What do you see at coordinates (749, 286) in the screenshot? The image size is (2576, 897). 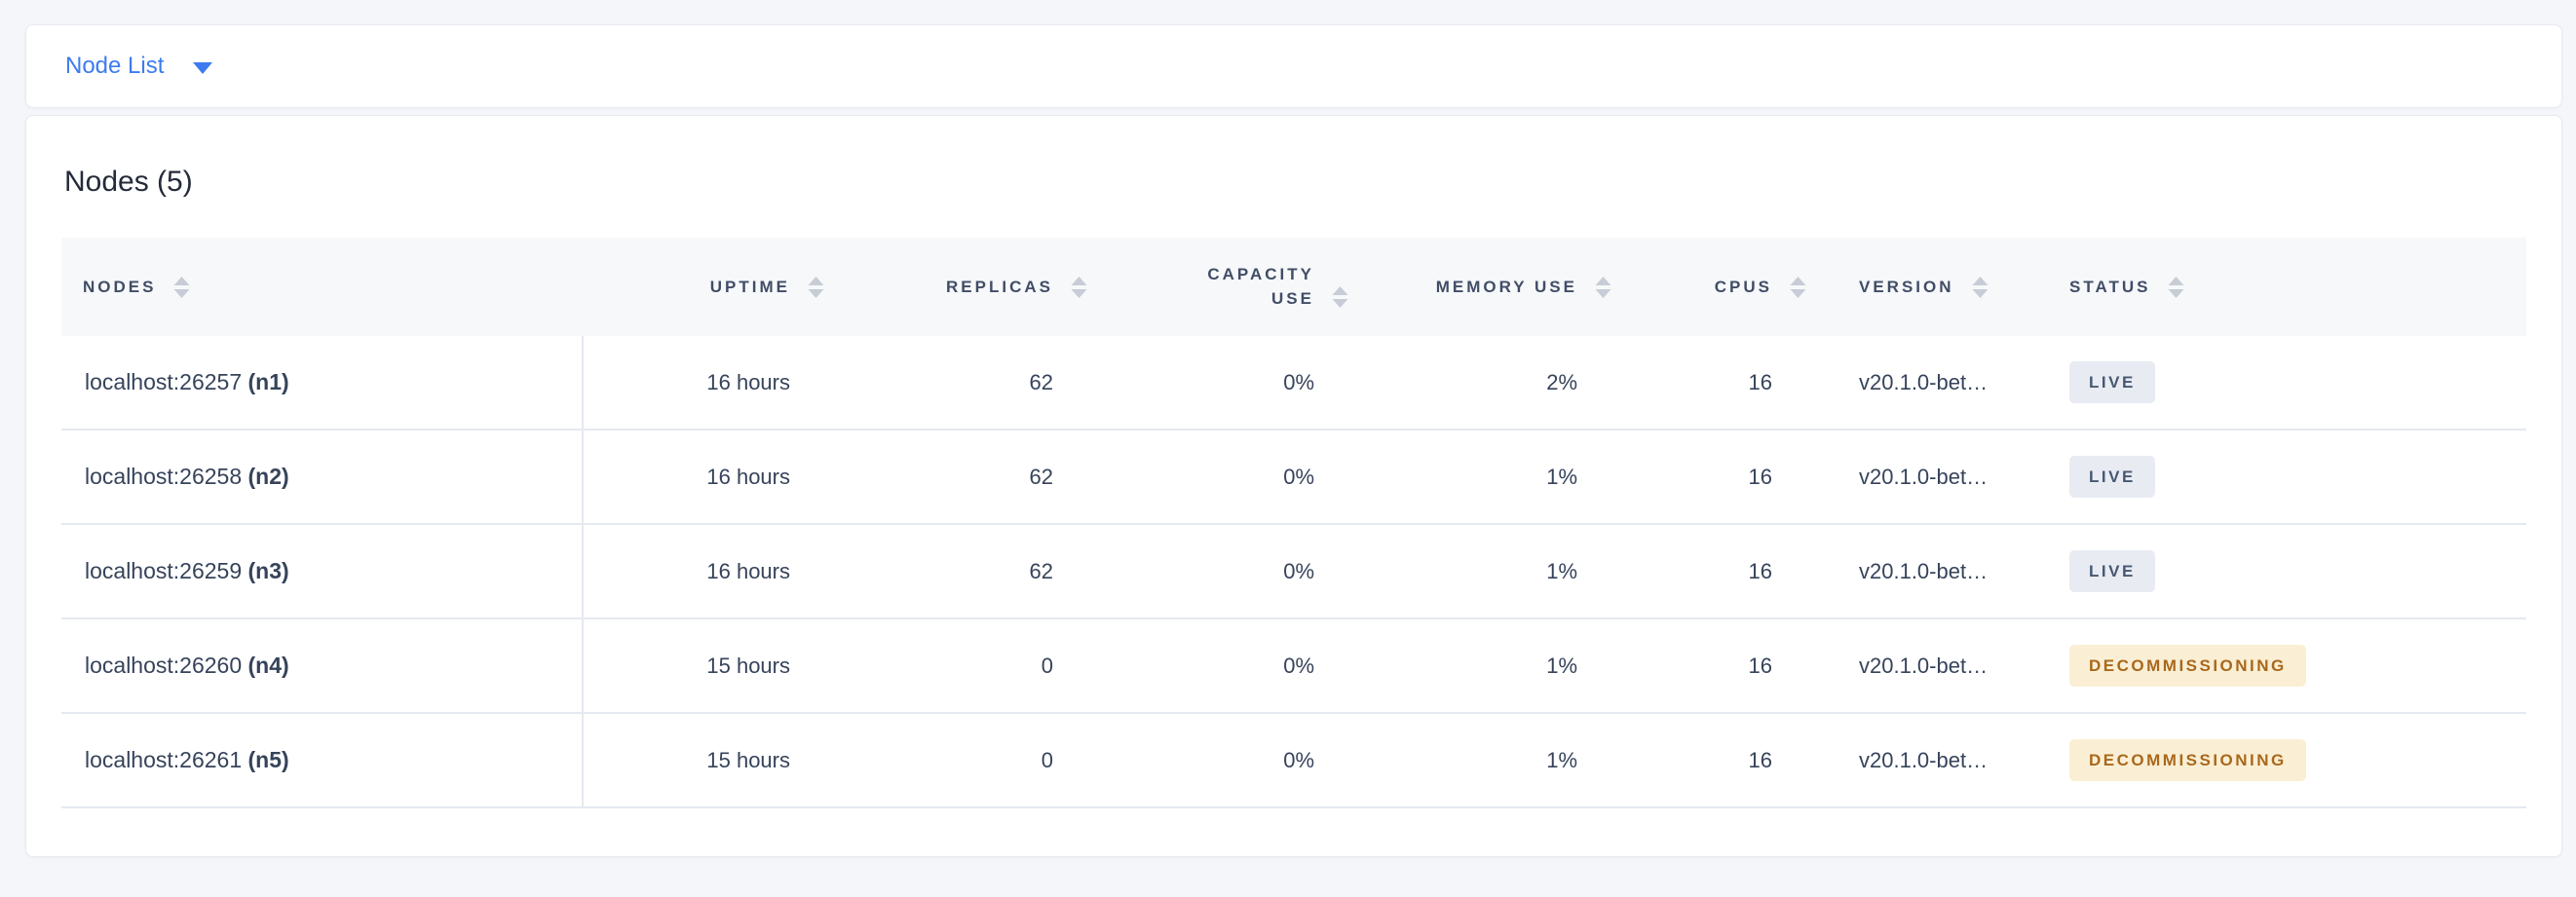 I see `column-label: UPTIME` at bounding box center [749, 286].